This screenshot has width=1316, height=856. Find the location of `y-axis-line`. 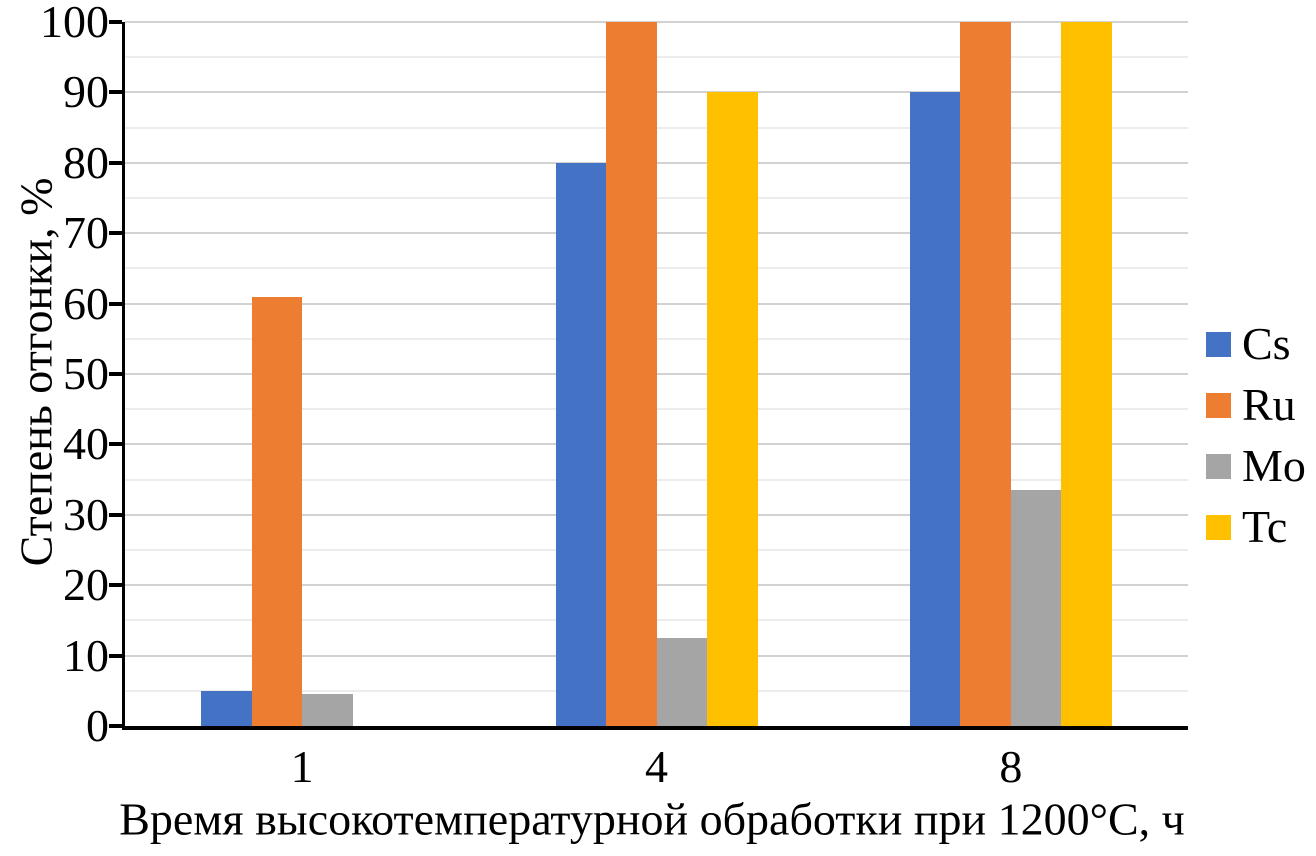

y-axis-line is located at coordinates (123, 376).